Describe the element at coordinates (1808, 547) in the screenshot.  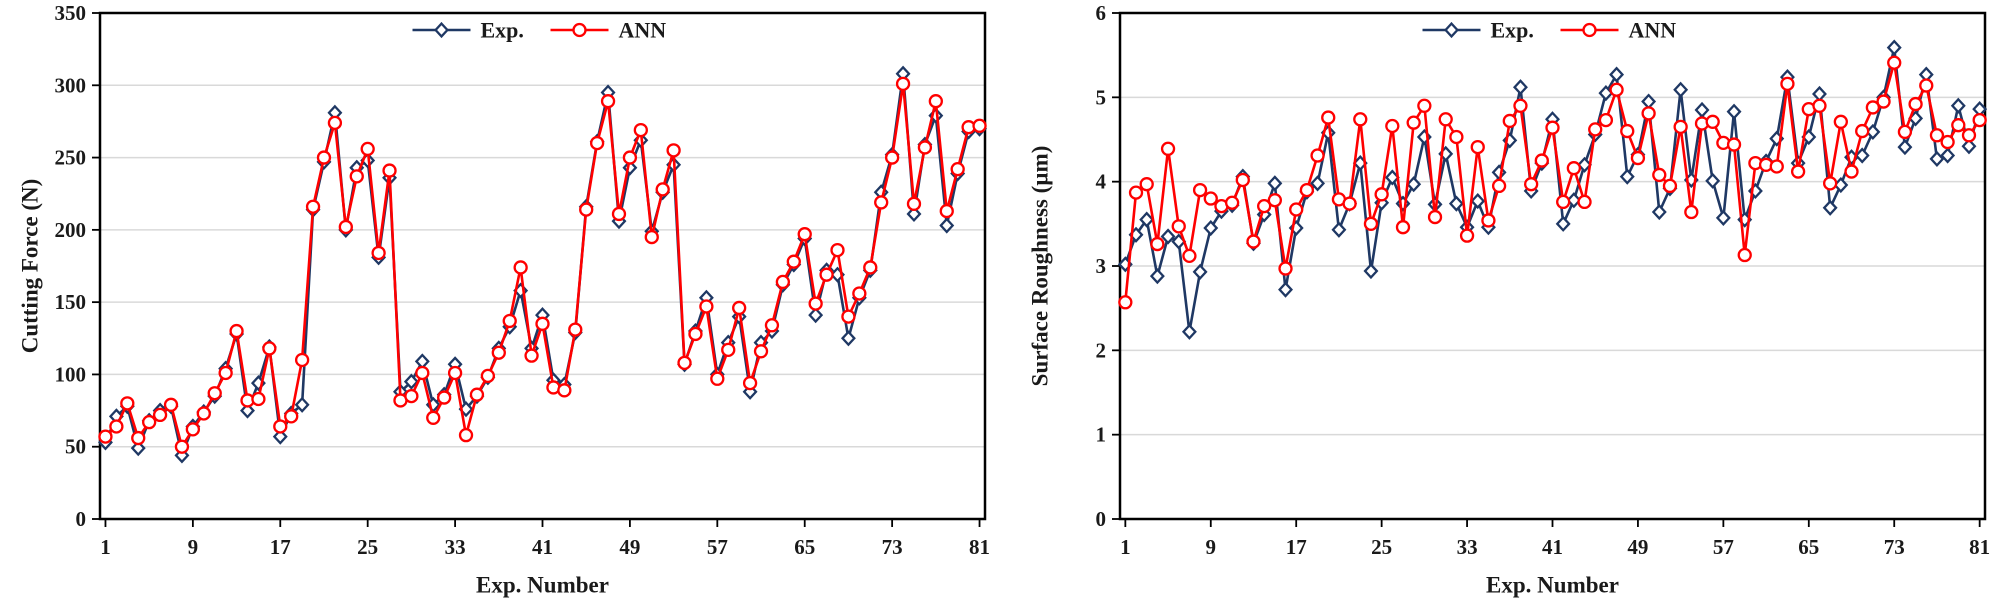
I see `x-tick-label: 65` at that location.